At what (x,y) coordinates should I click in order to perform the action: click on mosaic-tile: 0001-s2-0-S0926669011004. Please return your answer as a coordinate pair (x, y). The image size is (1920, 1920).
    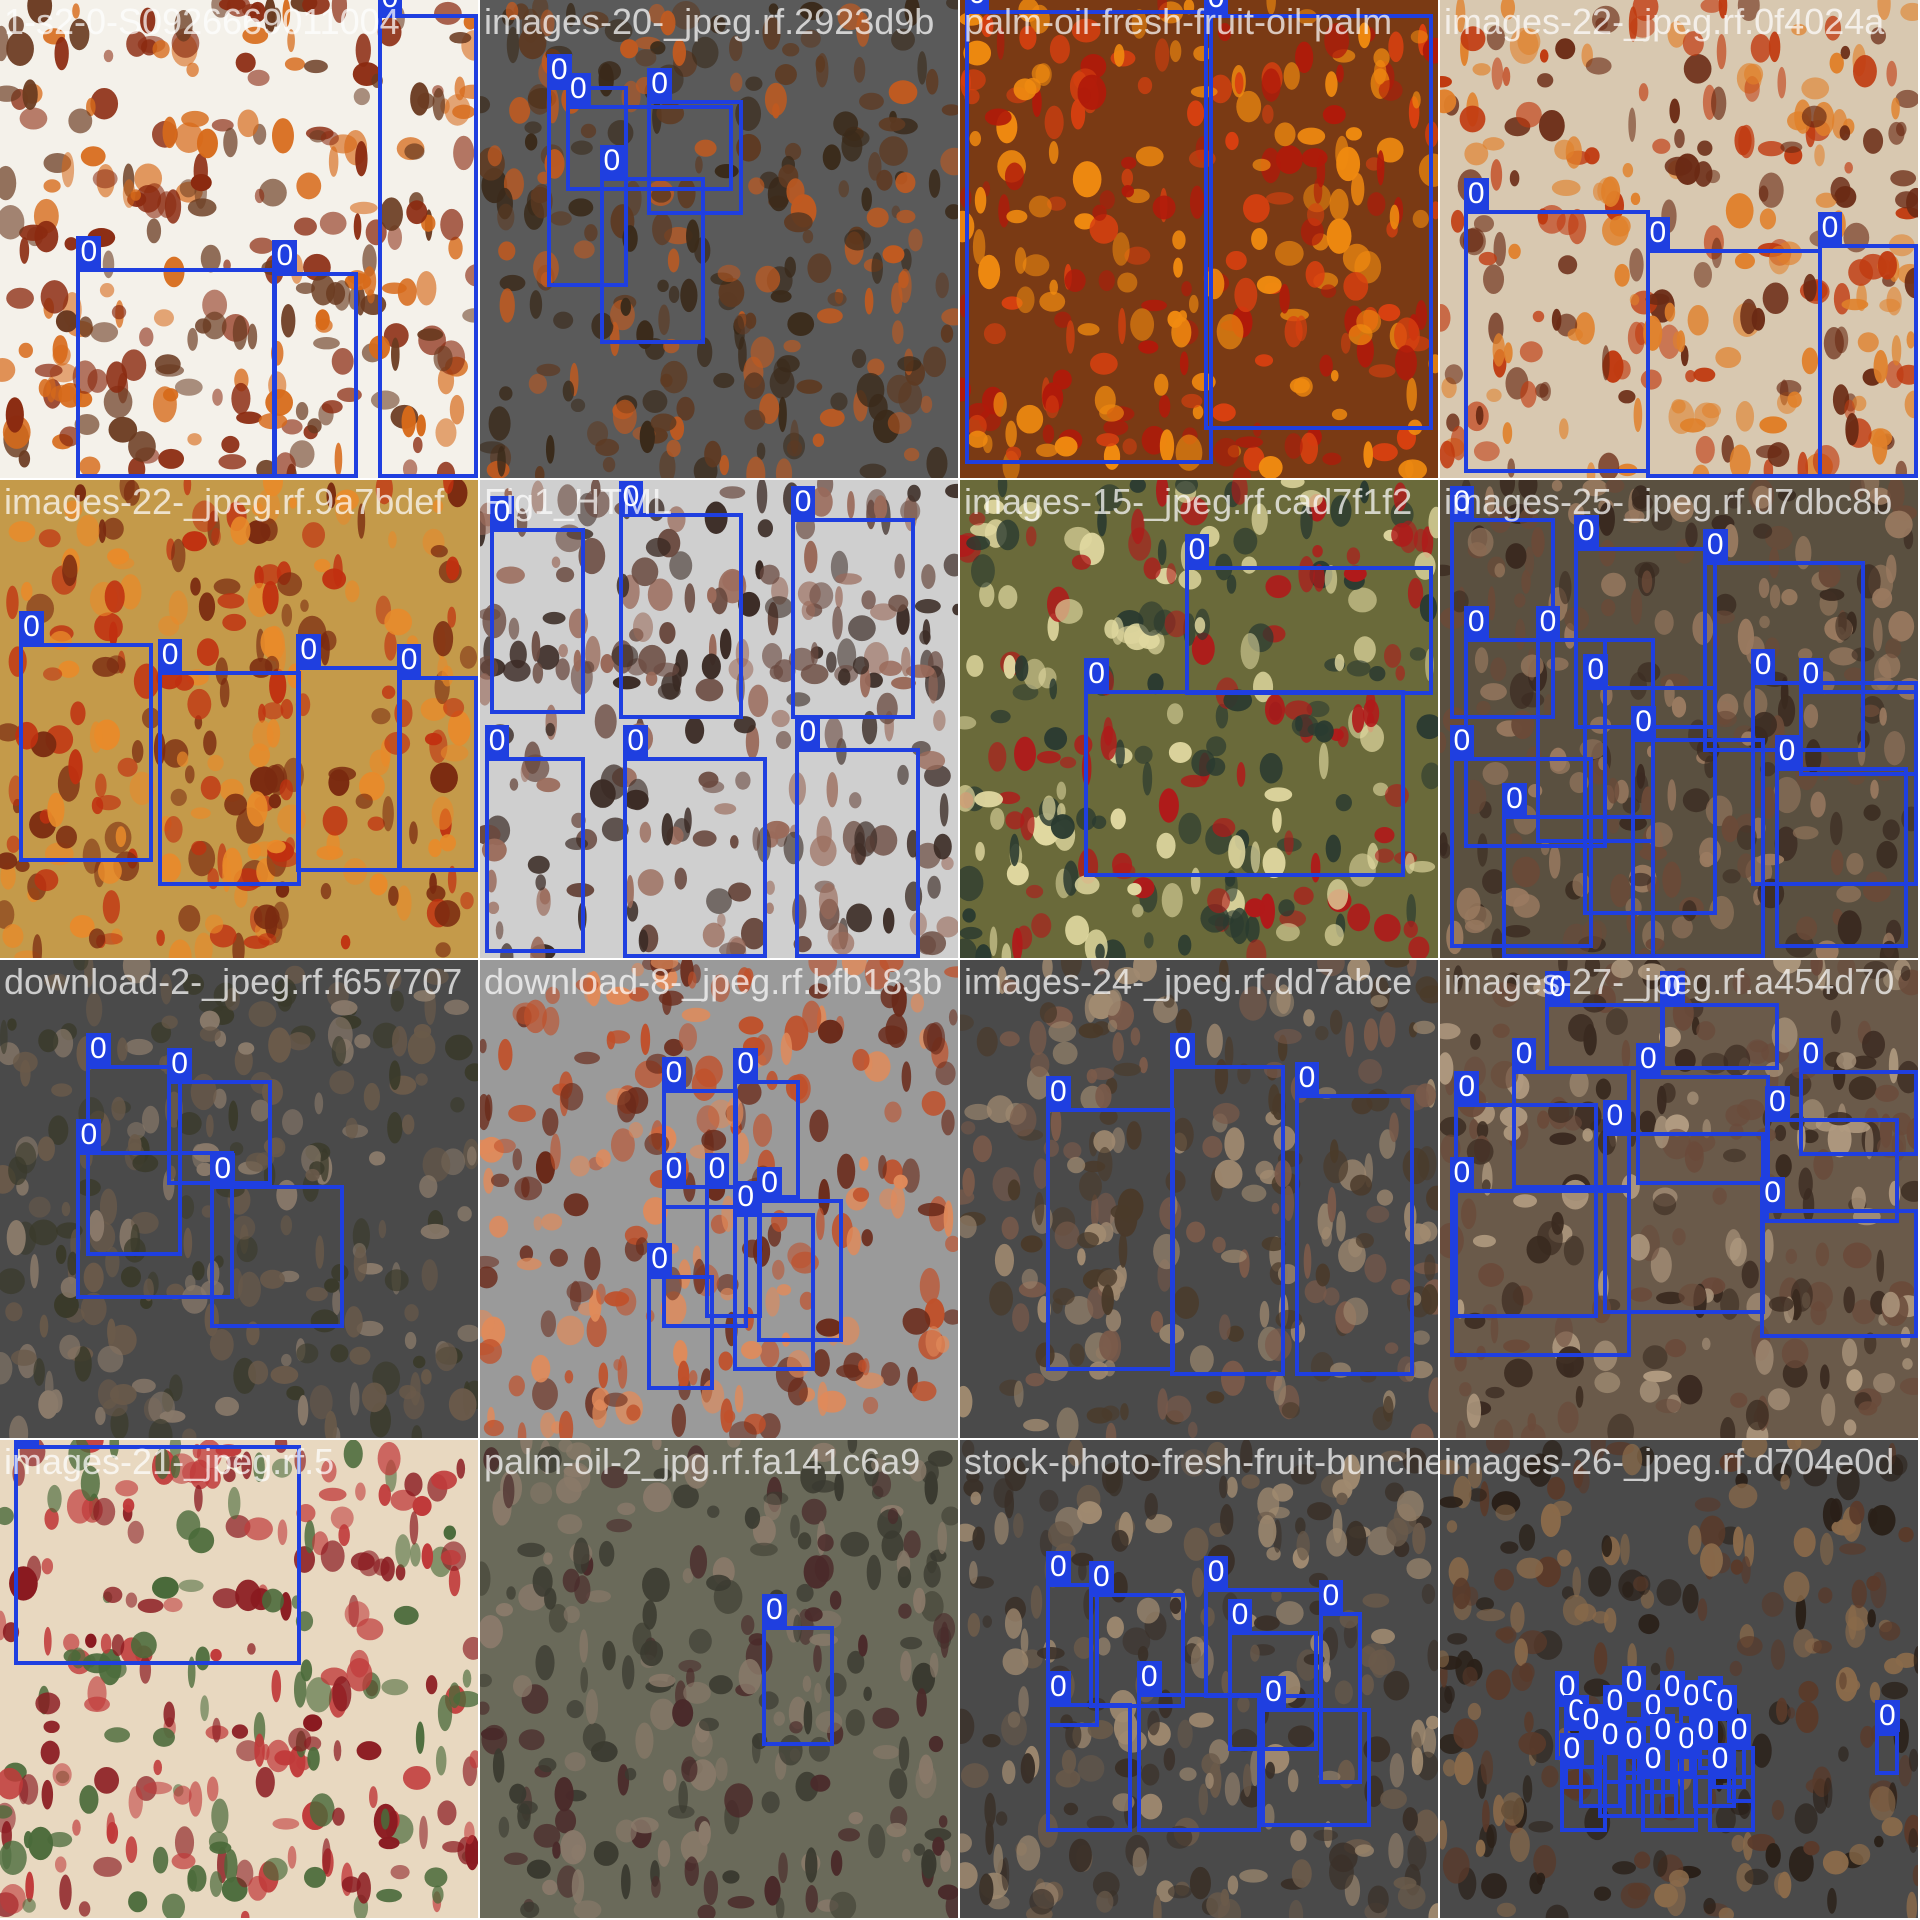
    Looking at the image, I should click on (239, 239).